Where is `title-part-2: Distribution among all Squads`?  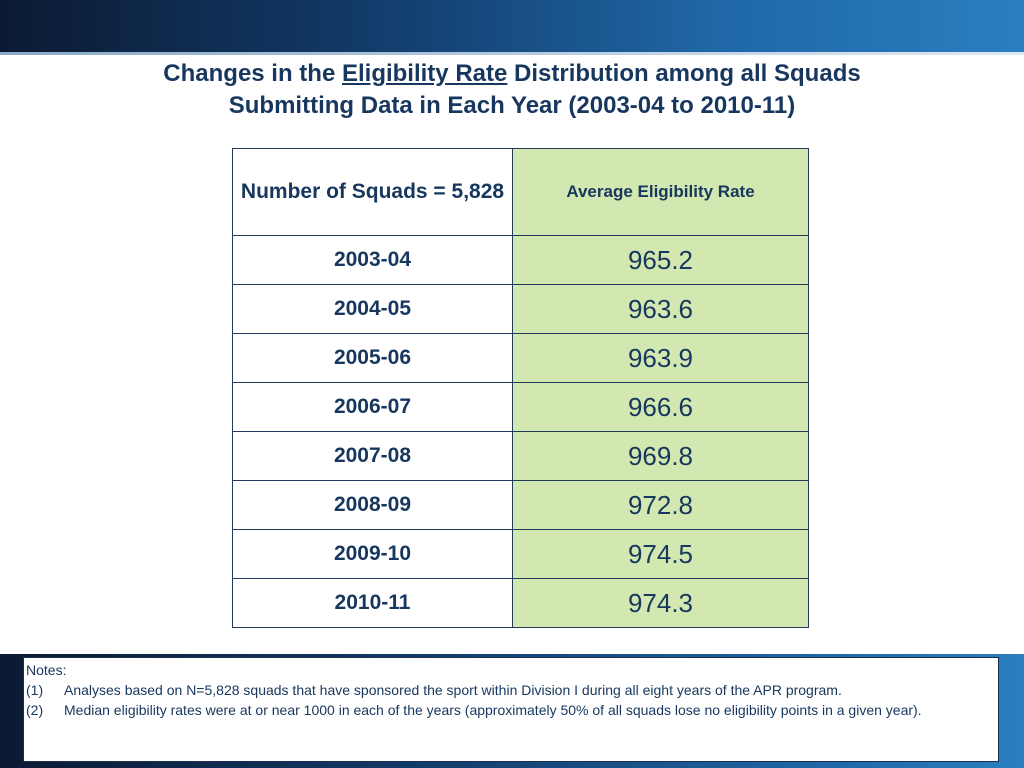 title-part-2: Distribution among all Squads is located at coordinates (684, 73).